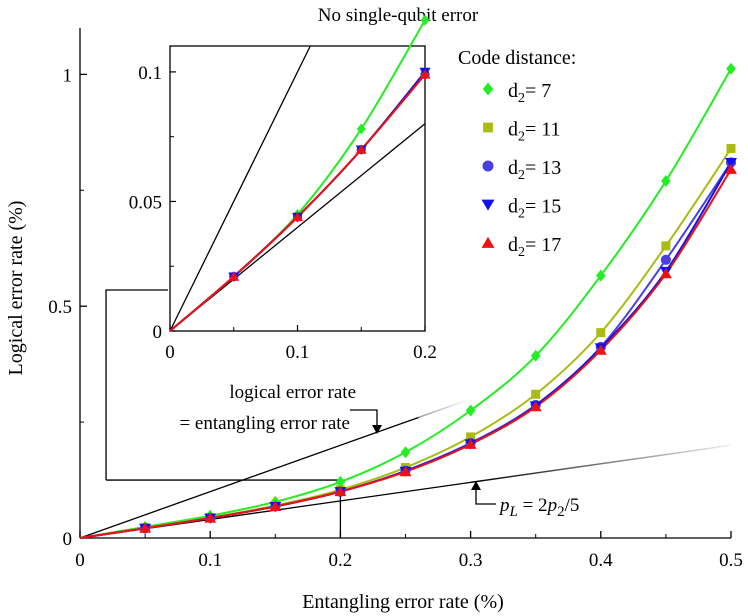  What do you see at coordinates (665, 273) in the screenshot?
I see `point-d17-x0.45` at bounding box center [665, 273].